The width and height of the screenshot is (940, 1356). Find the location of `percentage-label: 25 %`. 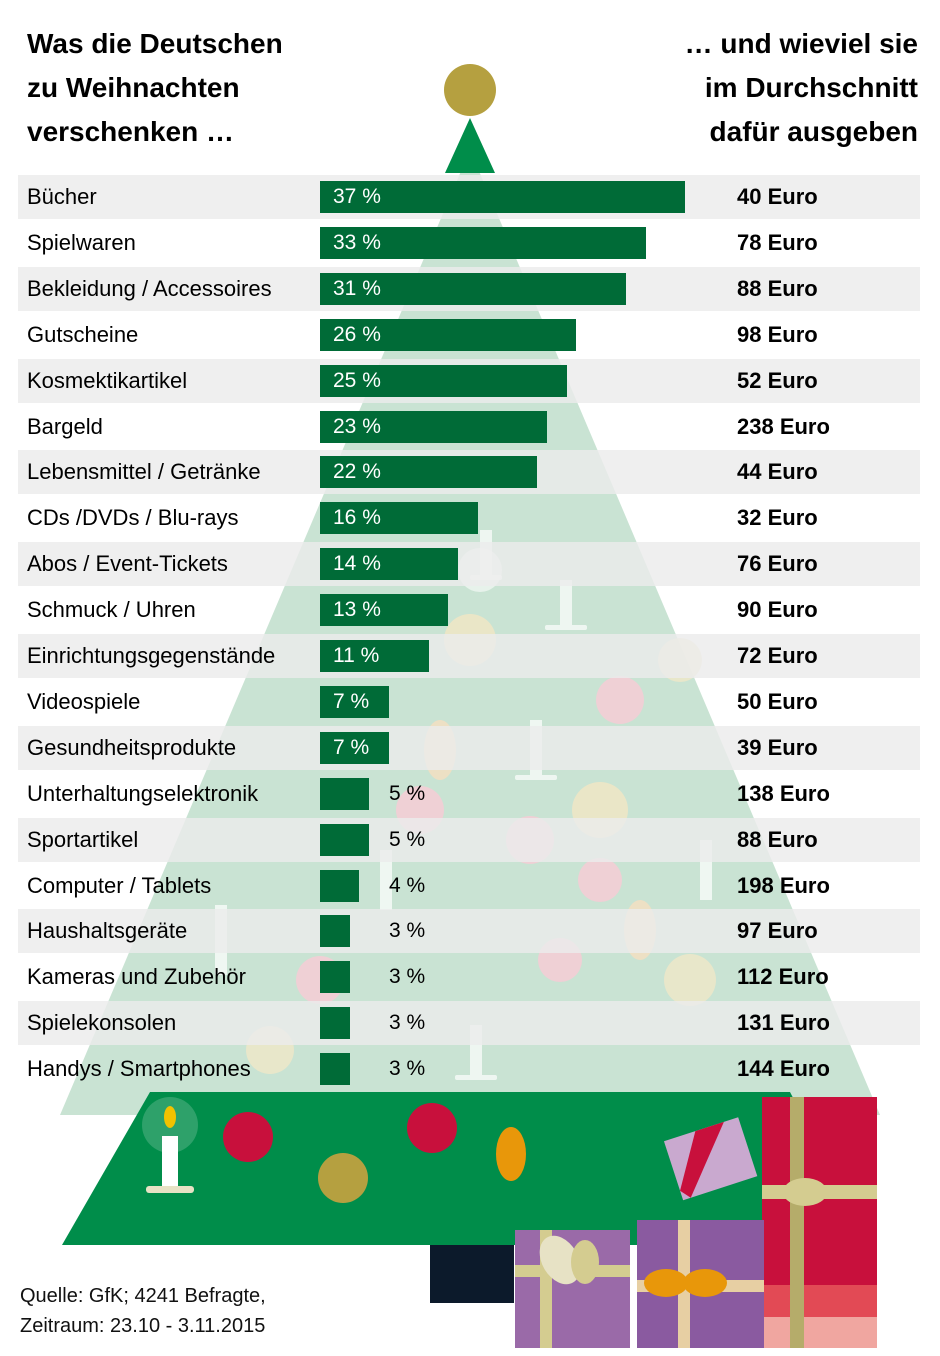

percentage-label: 25 % is located at coordinates (357, 380).